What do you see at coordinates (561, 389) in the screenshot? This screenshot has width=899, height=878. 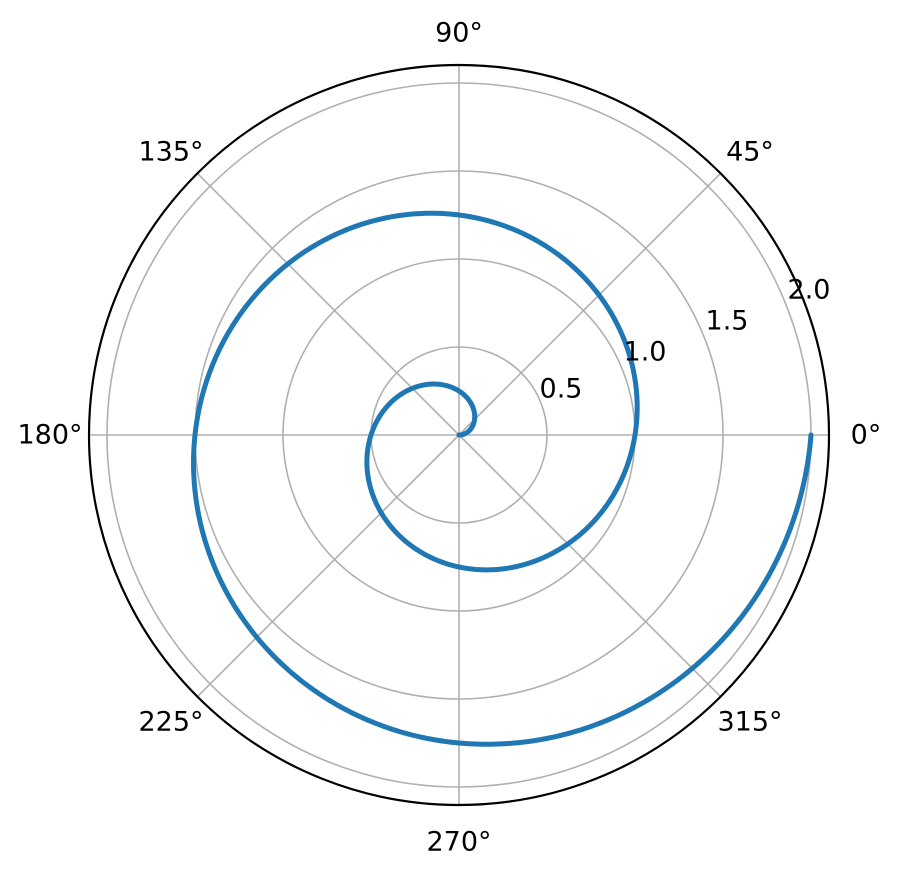 I see `r-tick-label-0_5: 0.5` at bounding box center [561, 389].